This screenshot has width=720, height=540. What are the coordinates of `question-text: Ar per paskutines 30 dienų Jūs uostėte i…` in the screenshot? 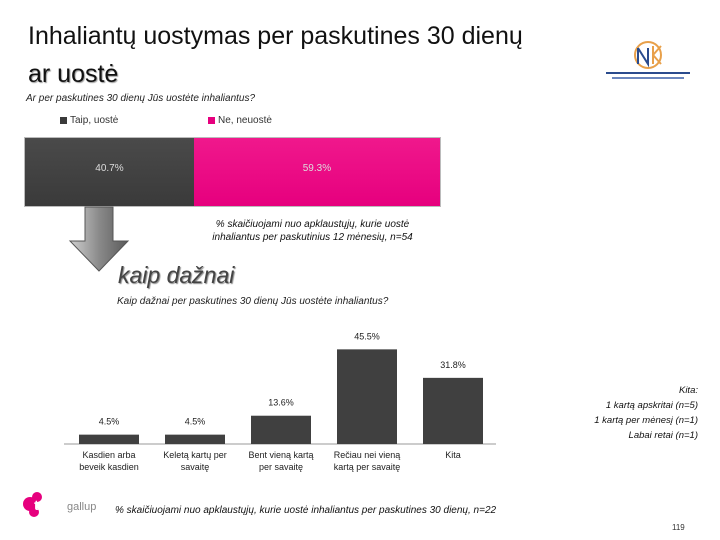 It's located at (141, 98).